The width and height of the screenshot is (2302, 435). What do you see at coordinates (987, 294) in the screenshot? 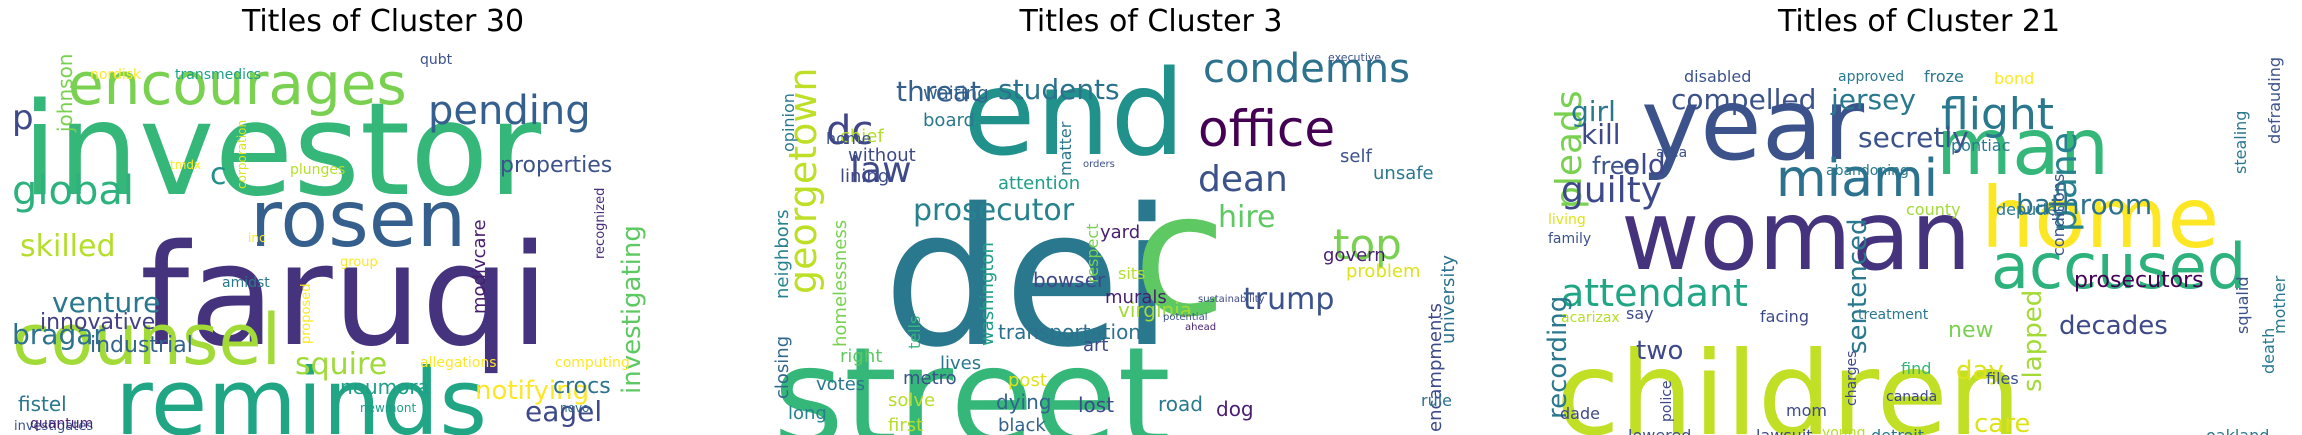
I see `word-washington: washington` at bounding box center [987, 294].